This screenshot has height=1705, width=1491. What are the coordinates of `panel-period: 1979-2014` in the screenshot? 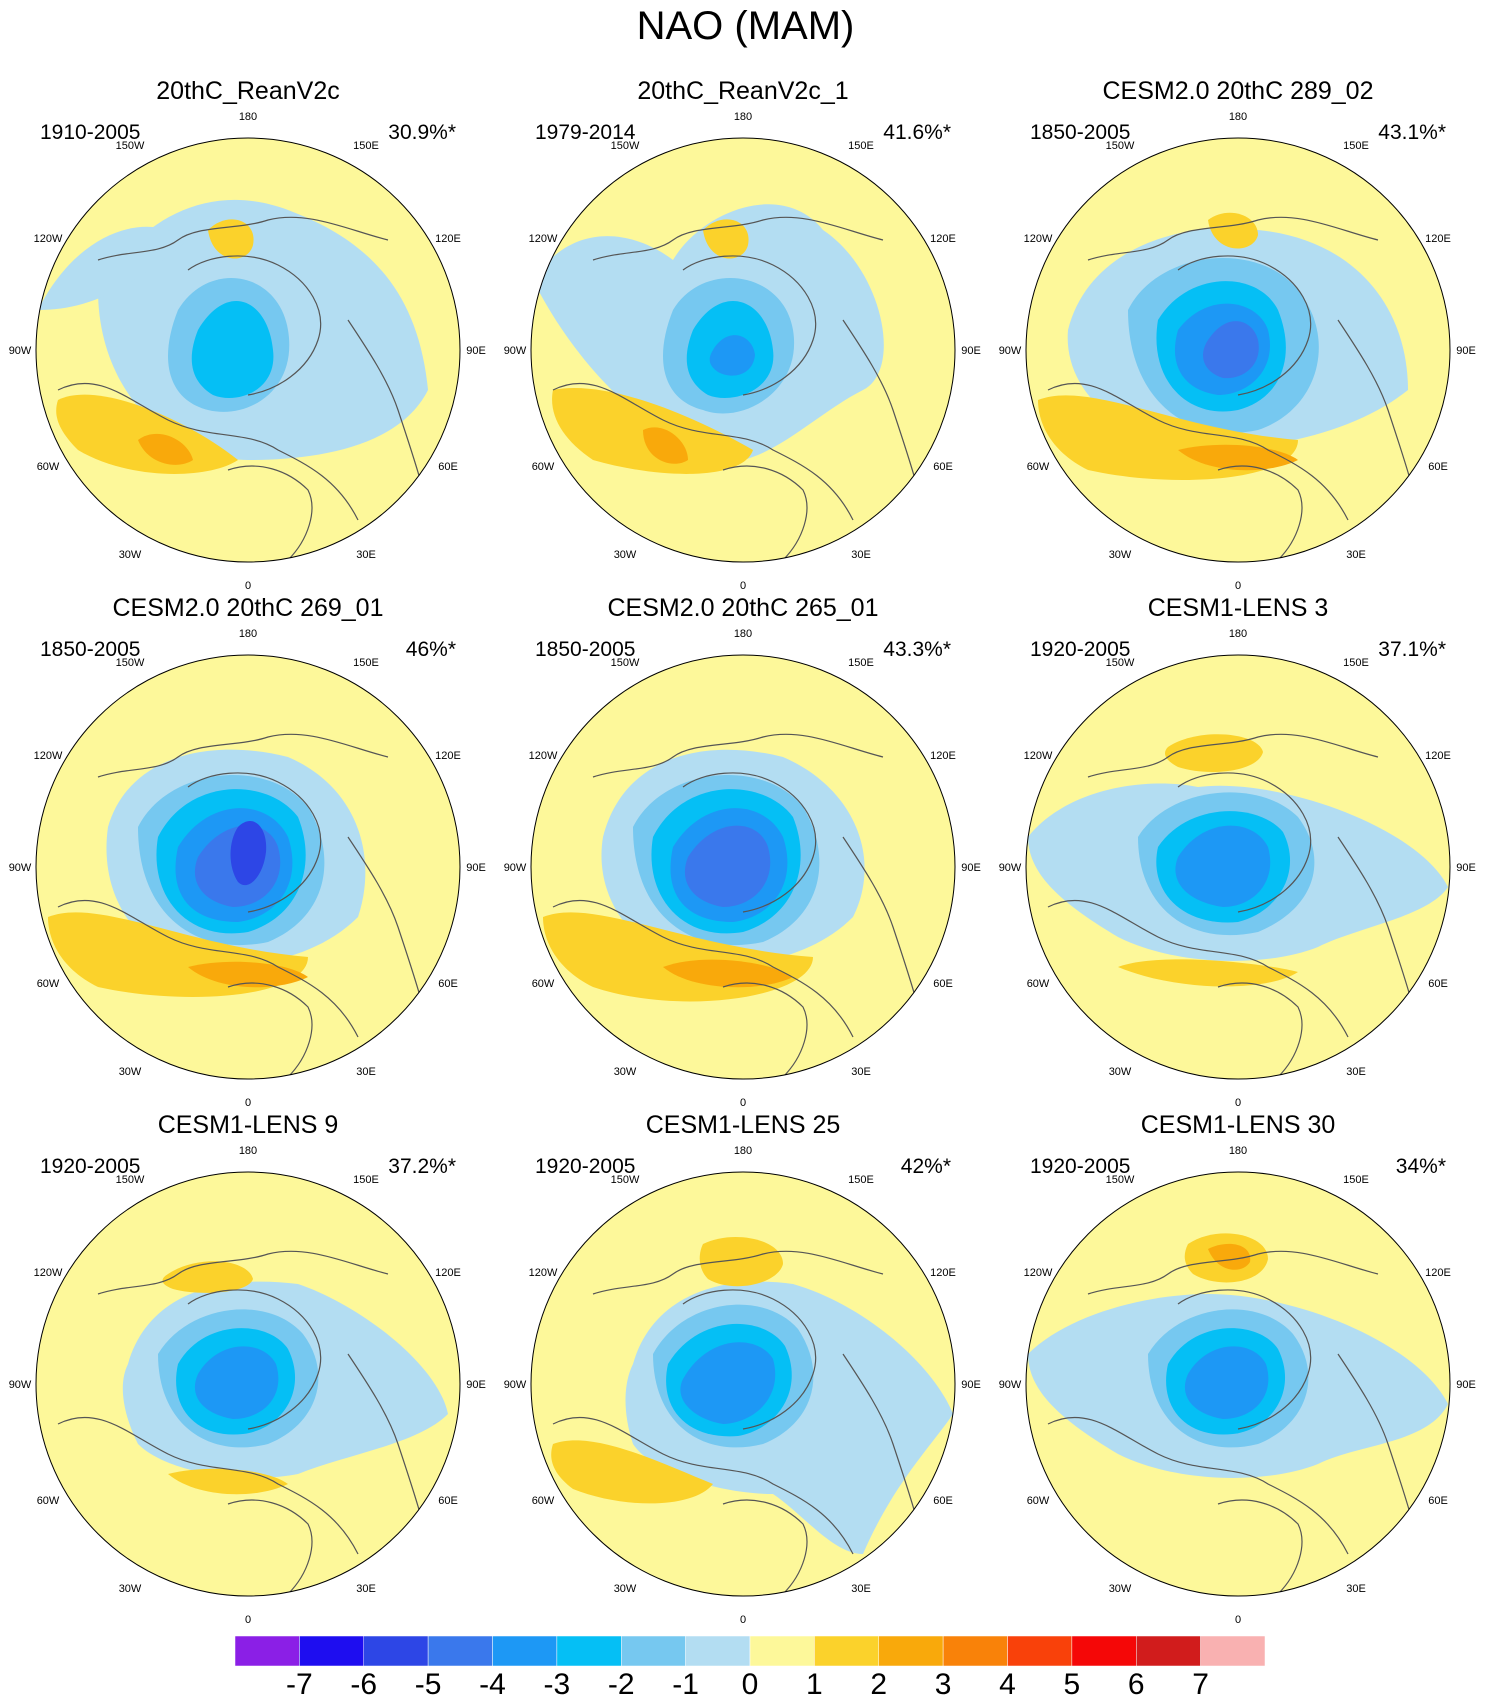 It's located at (585, 132).